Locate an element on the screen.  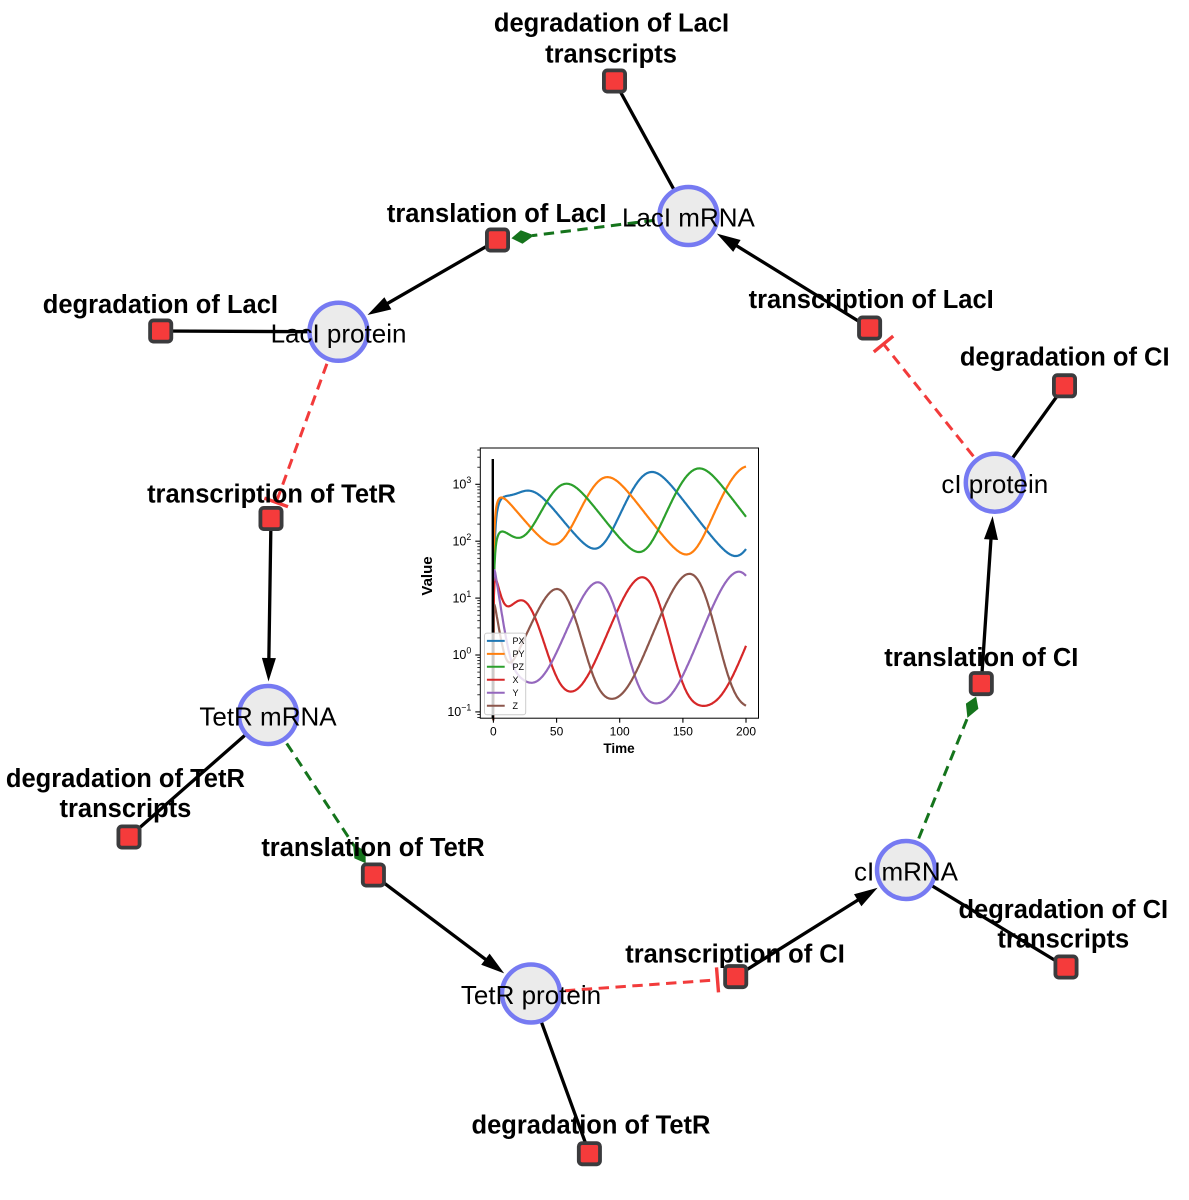
svg-text: transcription of TetR is located at coordinates (271, 495).